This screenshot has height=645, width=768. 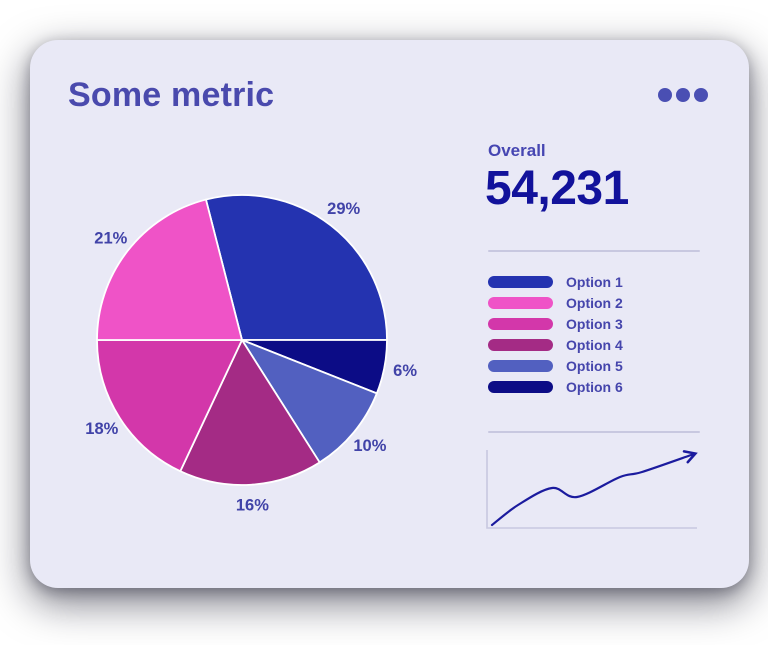 I want to click on ellipsis-menu-button, so click(x=683, y=95).